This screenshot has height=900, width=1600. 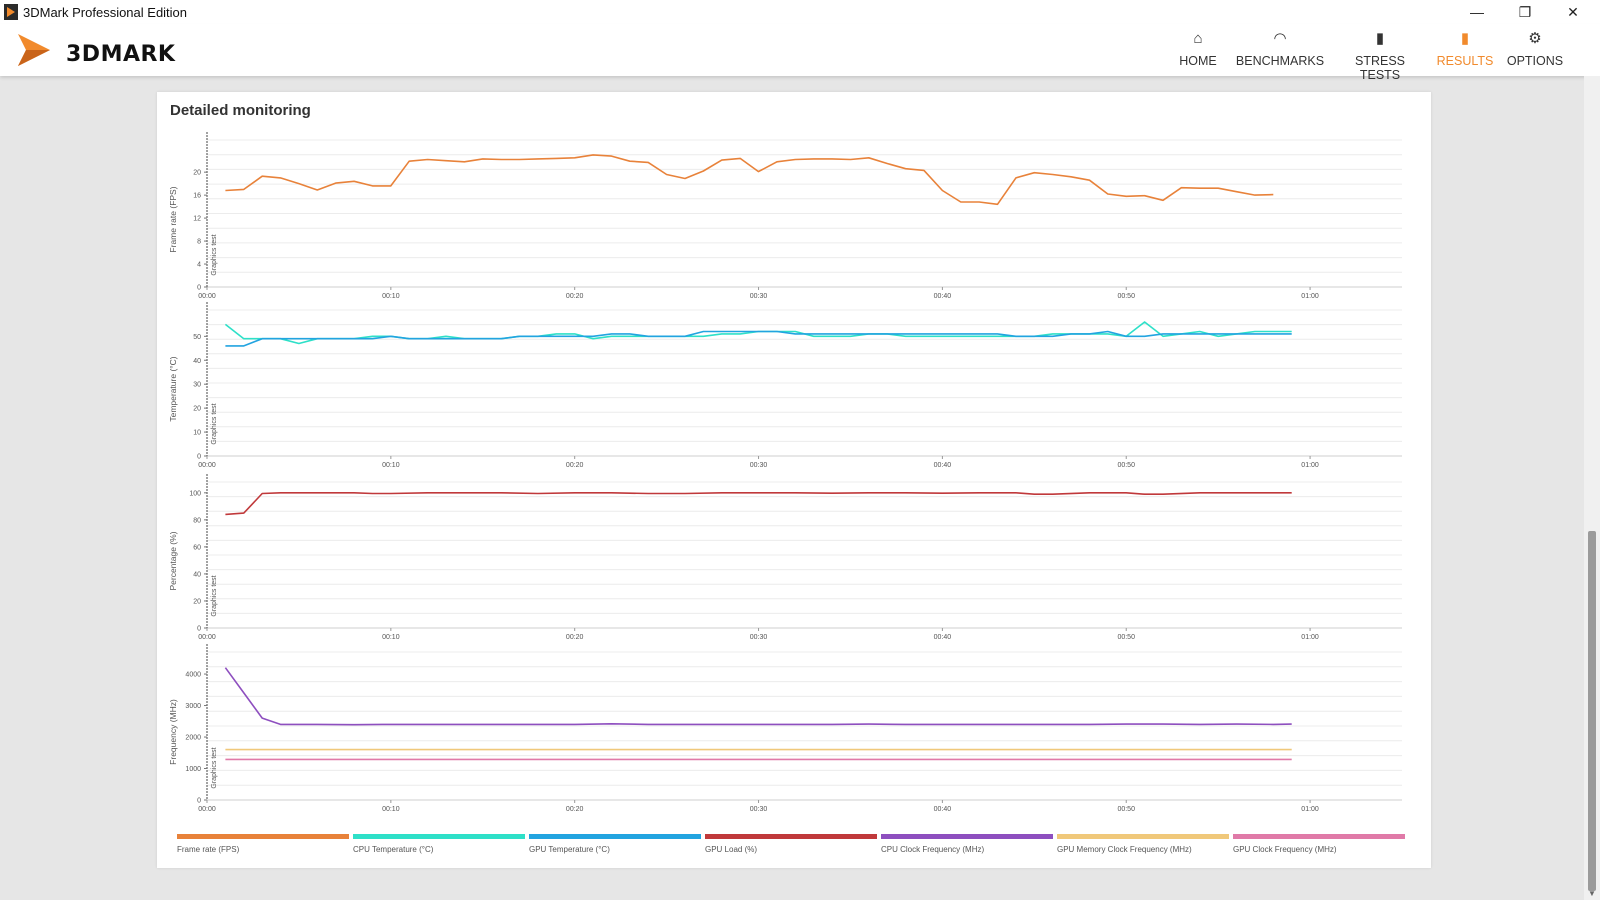 What do you see at coordinates (1280, 61) in the screenshot?
I see `nav-benchmarks-label: BENCHMARKS` at bounding box center [1280, 61].